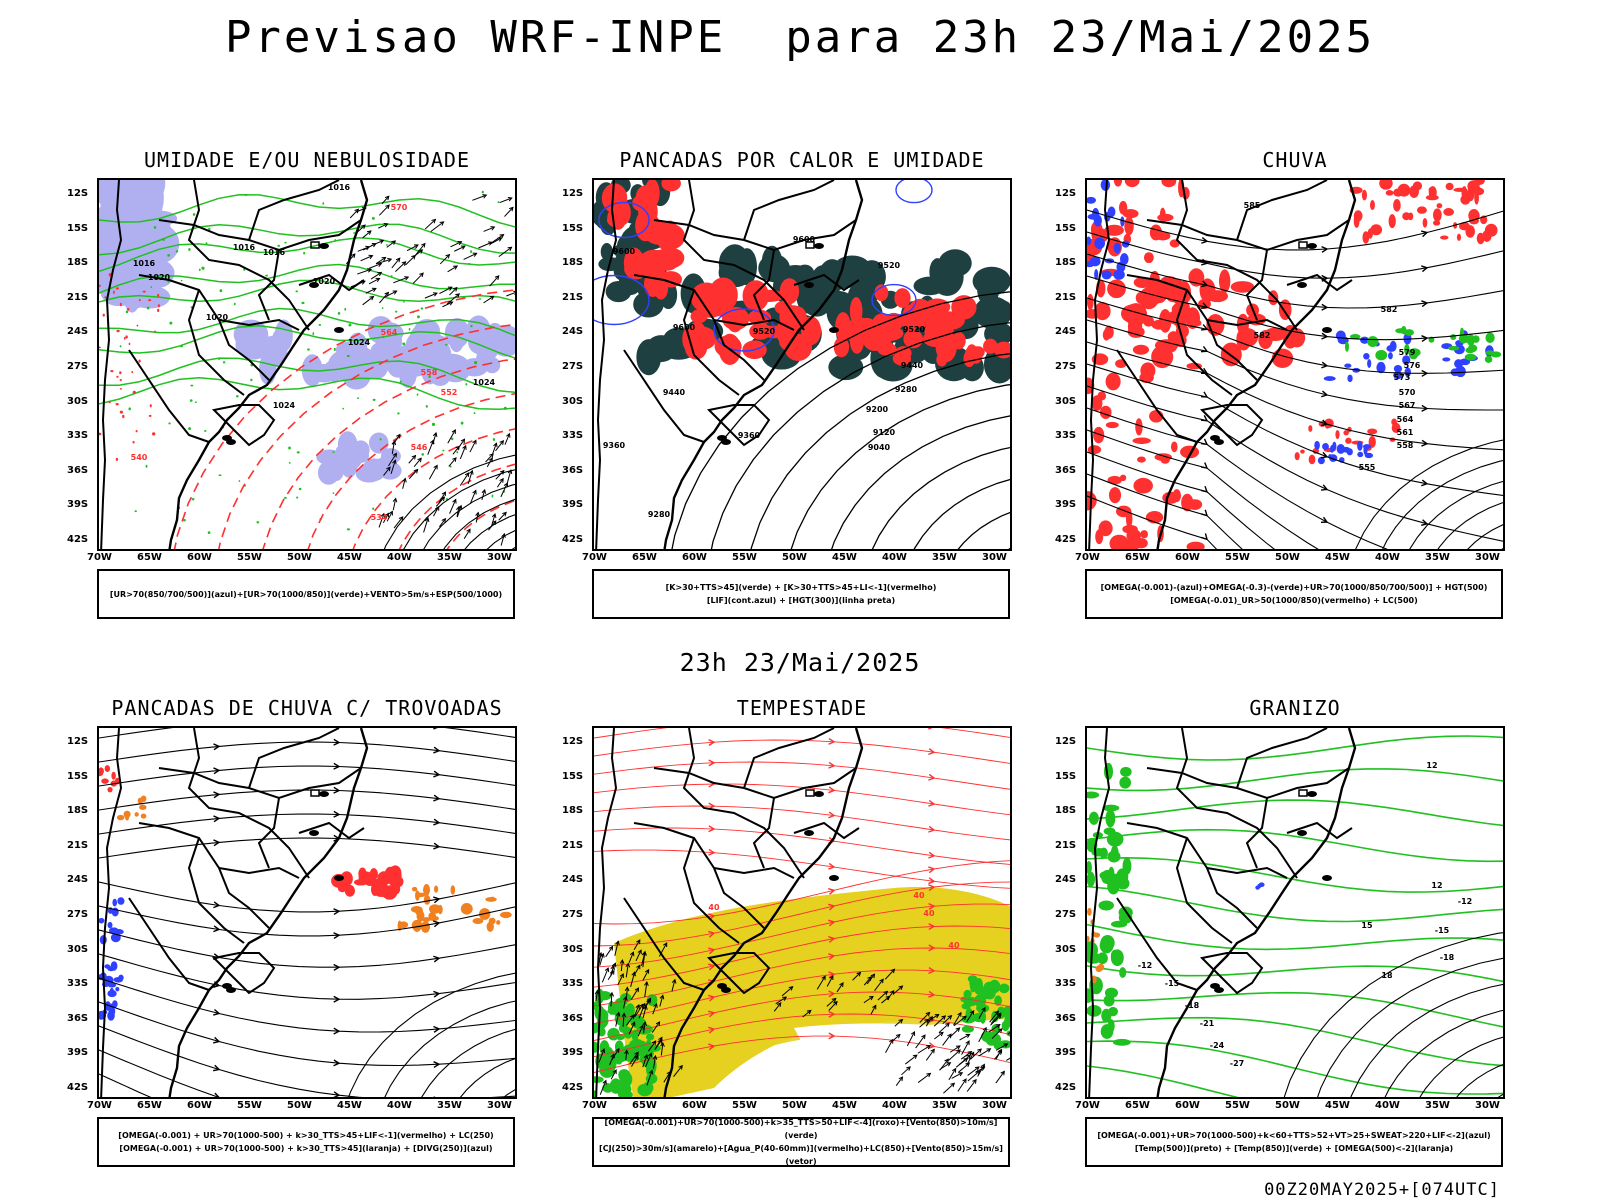 The height and width of the screenshot is (1200, 1600). Describe the element at coordinates (144, 263) in the screenshot. I see `contour-label: 1016` at that location.